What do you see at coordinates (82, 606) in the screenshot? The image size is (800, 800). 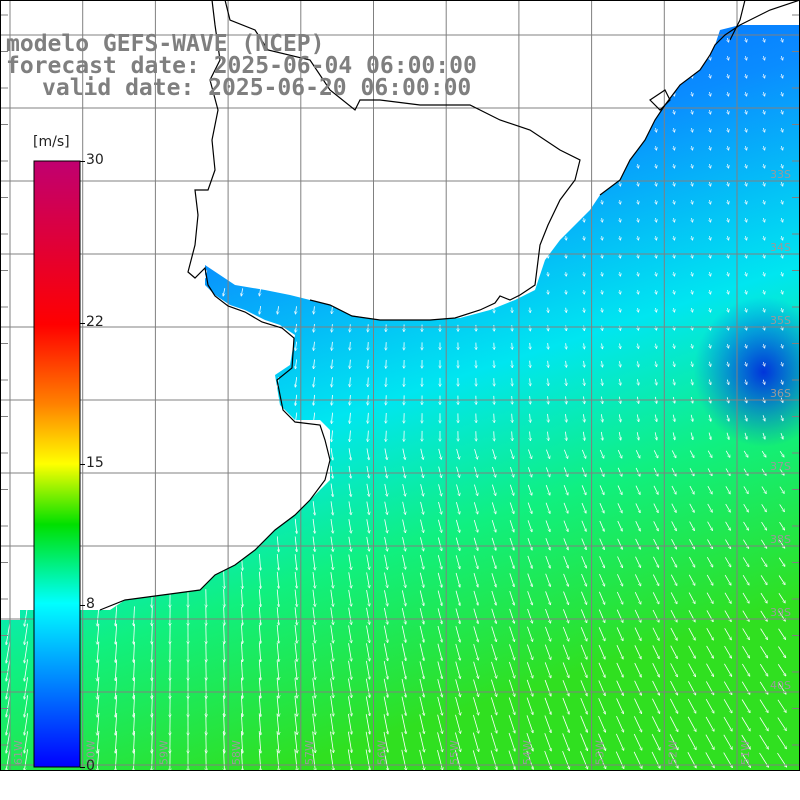 I see `colorbar-tick` at bounding box center [82, 606].